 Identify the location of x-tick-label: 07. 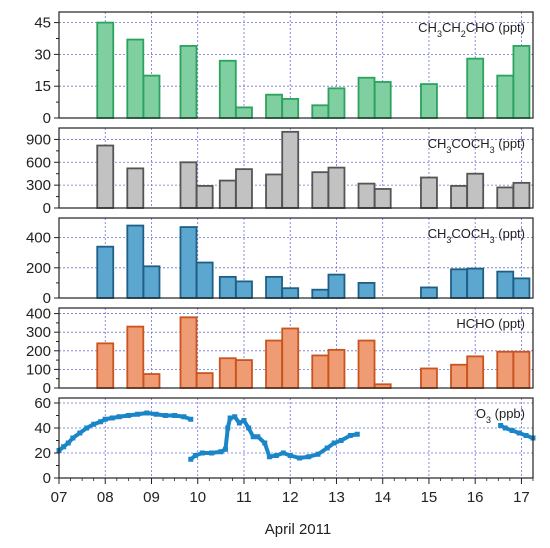
(59, 497).